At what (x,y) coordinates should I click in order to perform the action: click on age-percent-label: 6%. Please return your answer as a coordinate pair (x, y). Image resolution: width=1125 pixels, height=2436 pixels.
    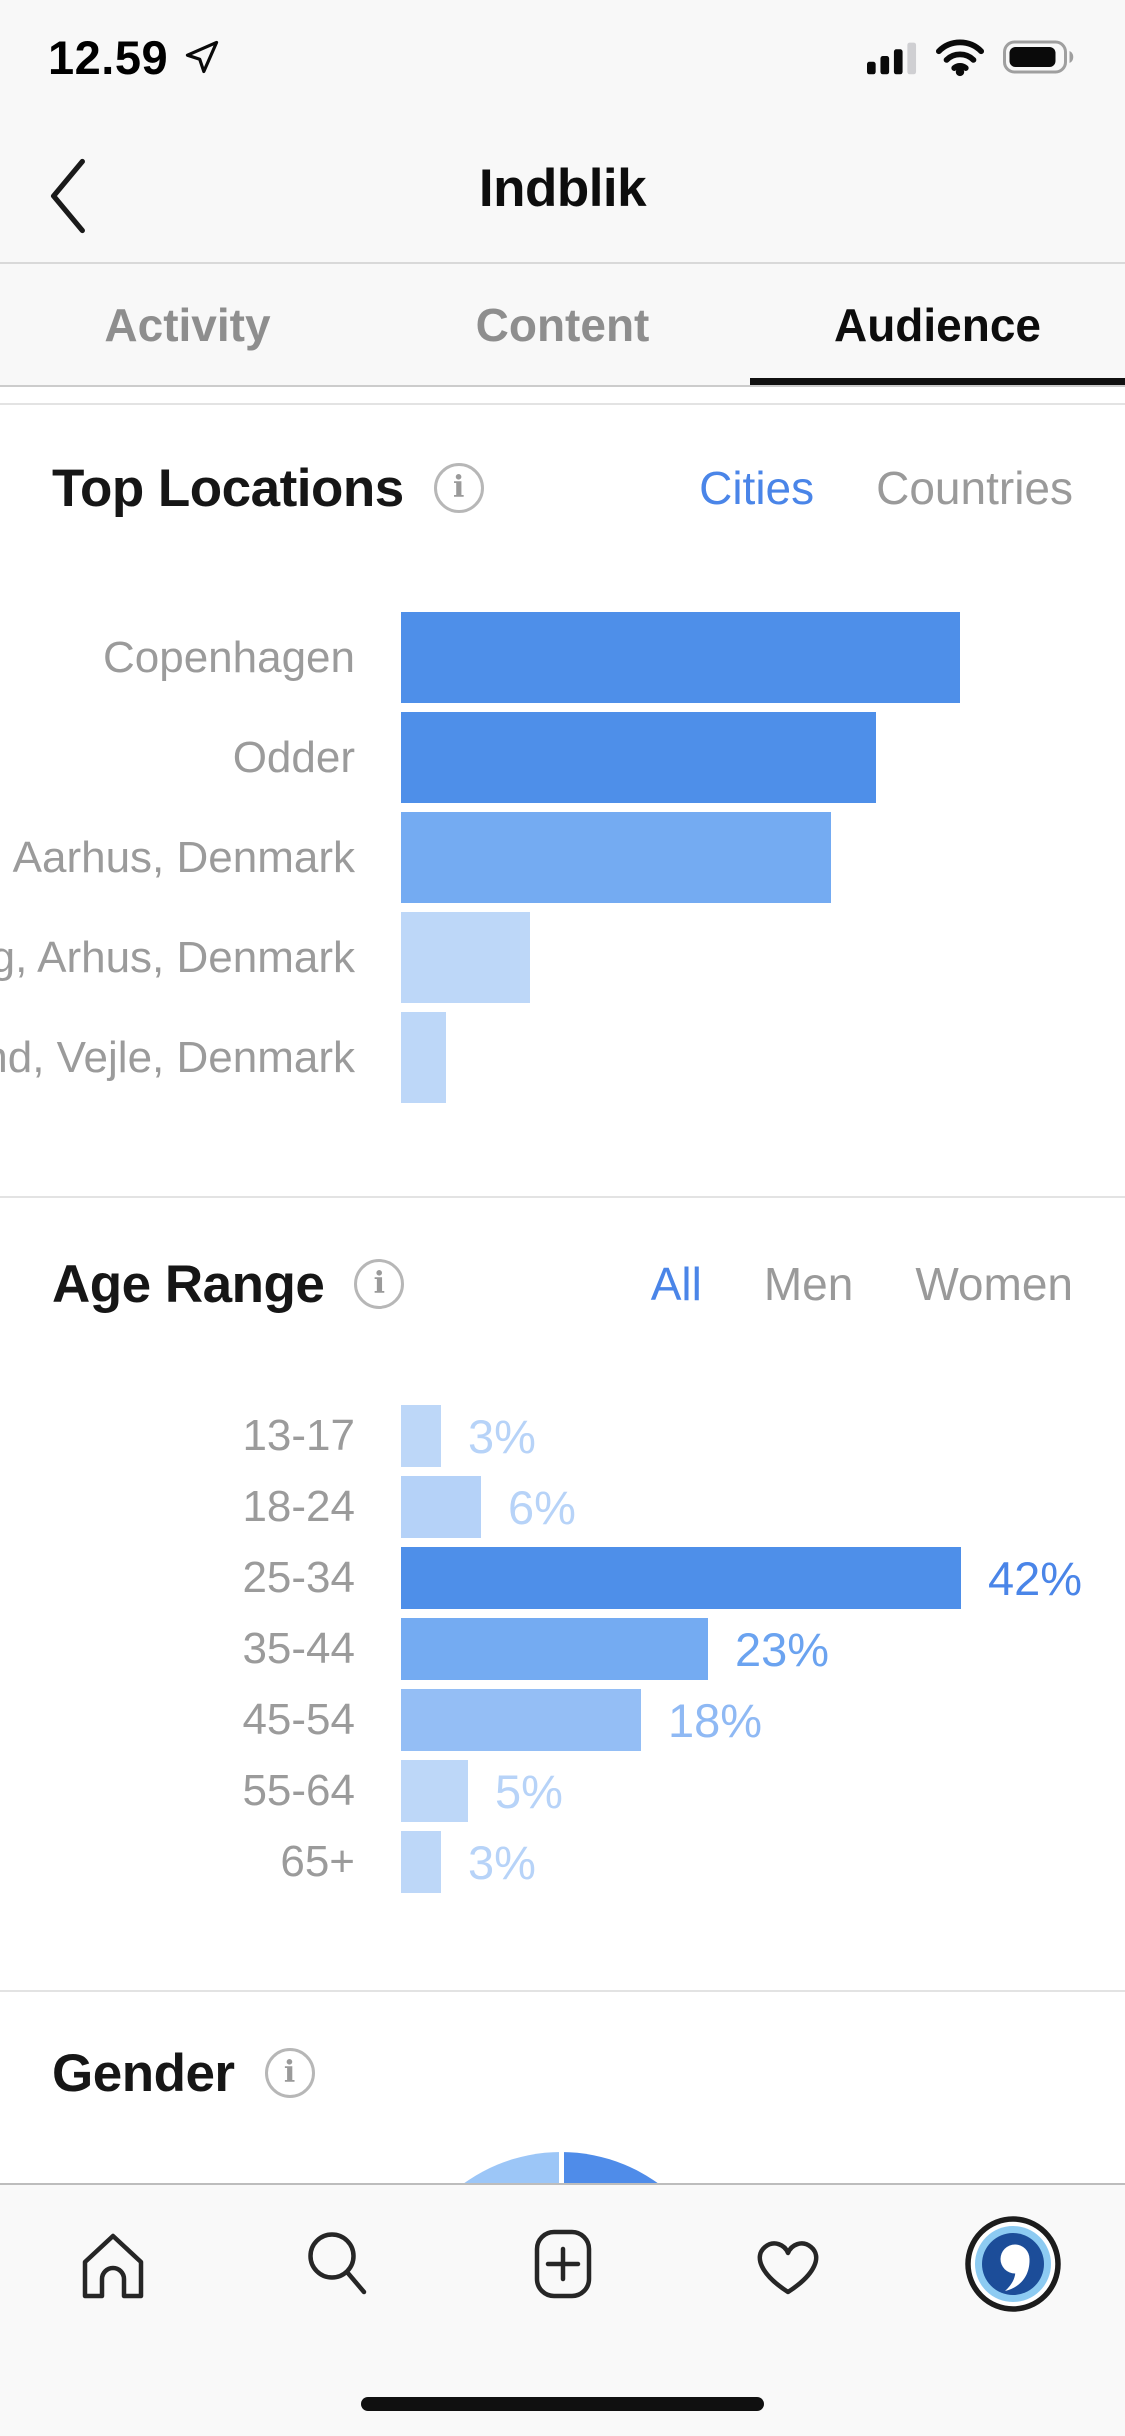
    Looking at the image, I should click on (542, 1507).